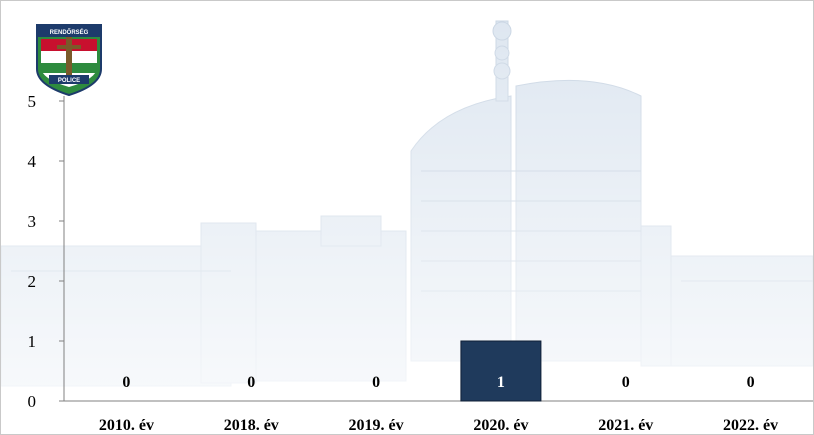 The image size is (814, 435). Describe the element at coordinates (32, 281) in the screenshot. I see `y-tick-label: 2` at that location.